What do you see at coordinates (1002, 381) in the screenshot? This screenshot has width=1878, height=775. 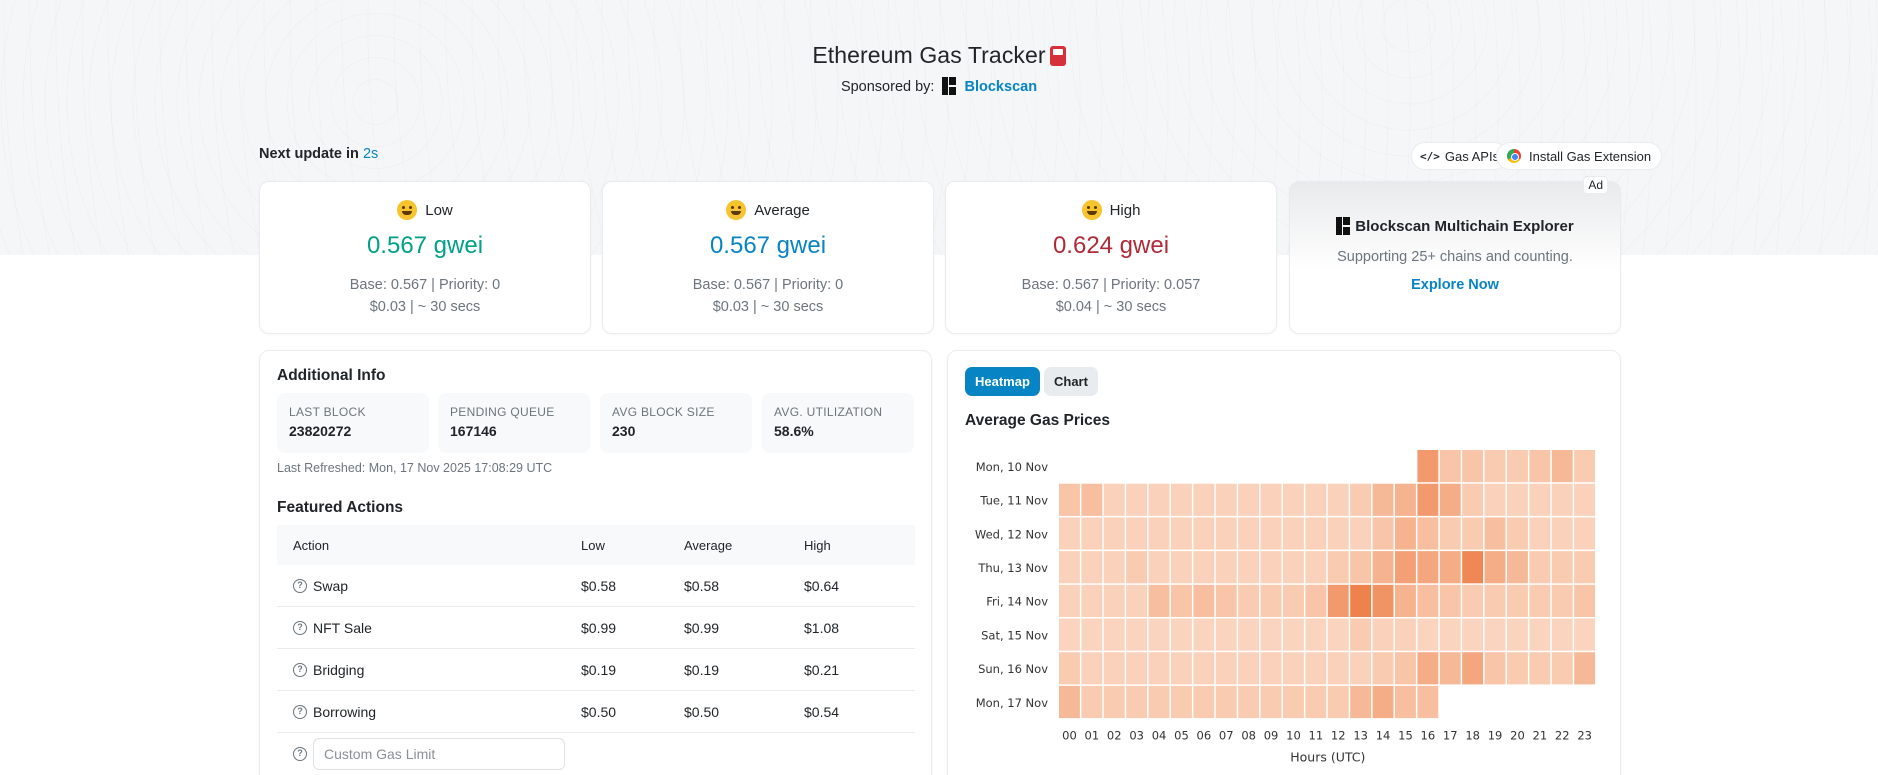 I see `tab-heatmap: Heatmap` at bounding box center [1002, 381].